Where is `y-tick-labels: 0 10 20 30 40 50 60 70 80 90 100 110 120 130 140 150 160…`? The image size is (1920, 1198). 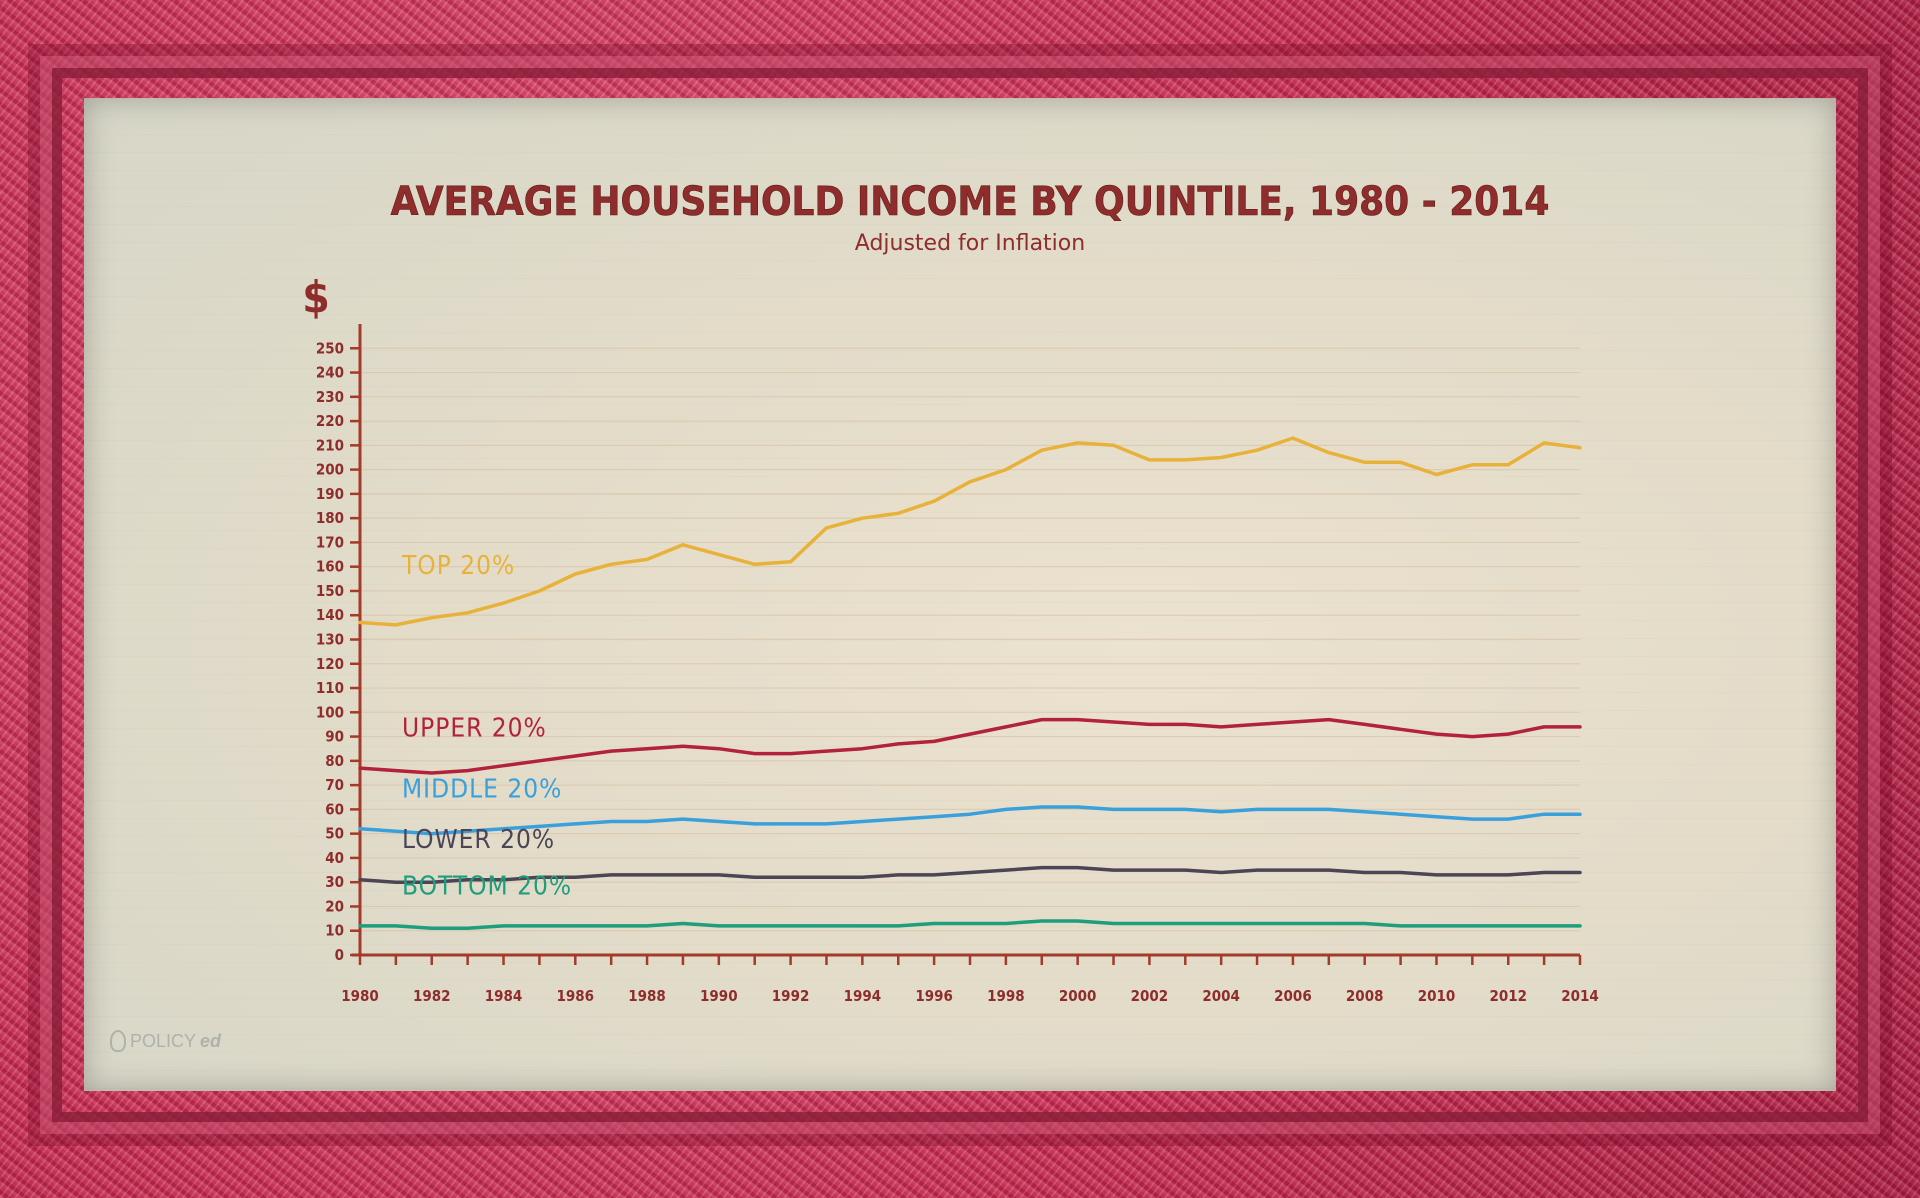
y-tick-labels: 0 10 20 30 40 50 60 70 80 90 100 110 120 130 140 150 160… is located at coordinates (330, 651).